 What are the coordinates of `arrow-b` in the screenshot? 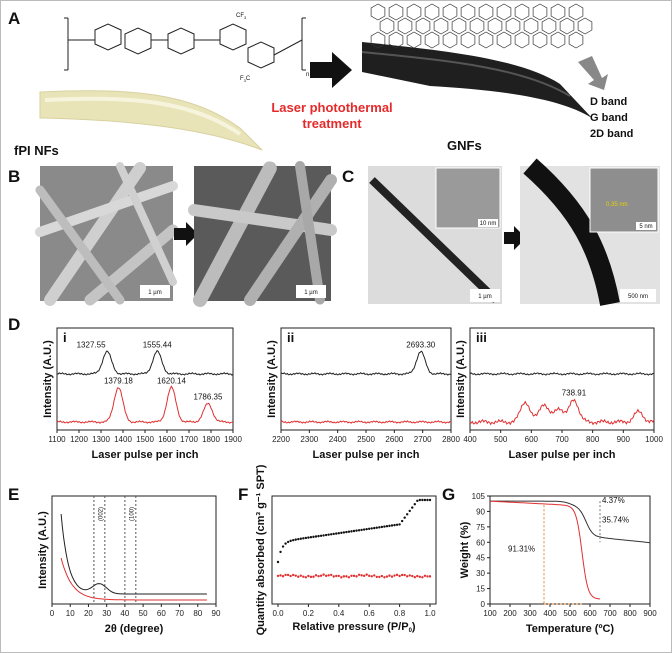 It's located at (186, 234).